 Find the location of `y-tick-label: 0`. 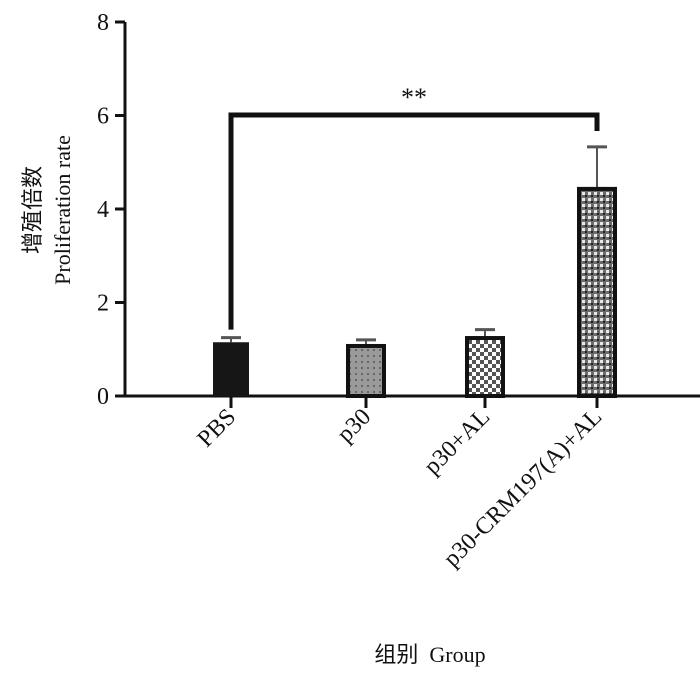

y-tick-label: 0 is located at coordinates (103, 397).